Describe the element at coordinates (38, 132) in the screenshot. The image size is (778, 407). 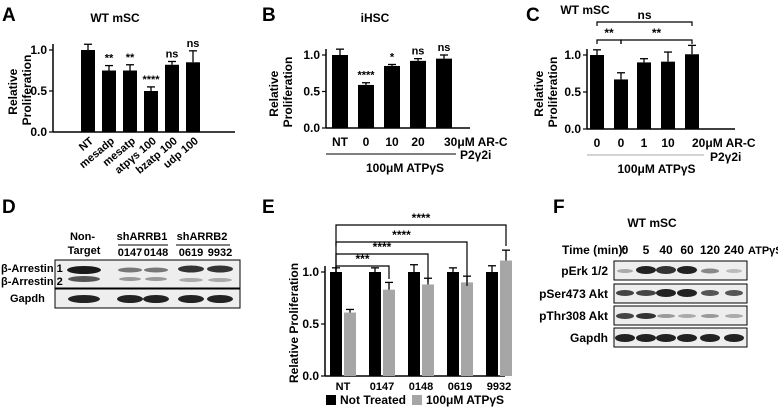
I see `panel-a-ytick-label-0: 0.0` at that location.